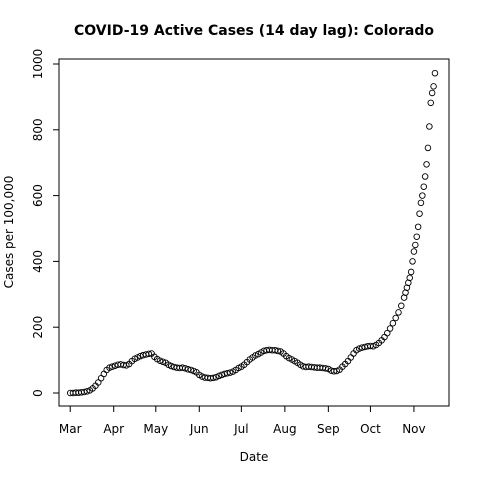  What do you see at coordinates (38, 64) in the screenshot?
I see `y-tick-label: 1000` at bounding box center [38, 64].